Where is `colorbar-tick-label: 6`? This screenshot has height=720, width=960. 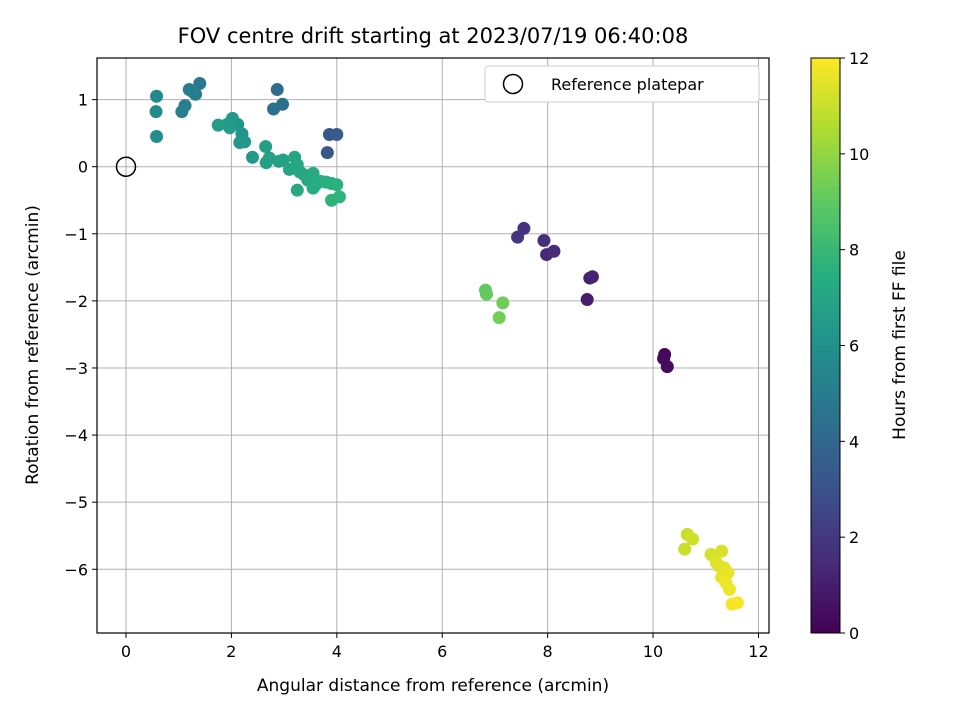 colorbar-tick-label: 6 is located at coordinates (854, 346).